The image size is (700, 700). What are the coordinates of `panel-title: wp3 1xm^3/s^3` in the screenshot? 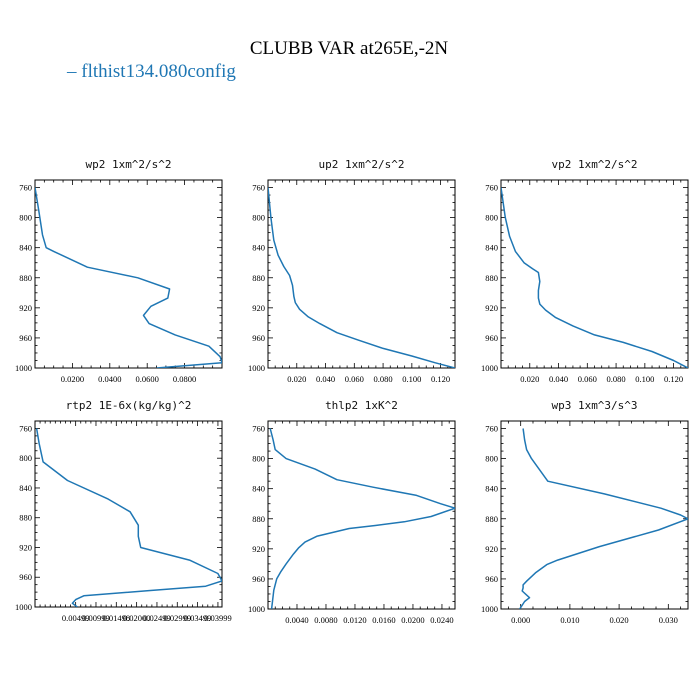 It's located at (594, 405).